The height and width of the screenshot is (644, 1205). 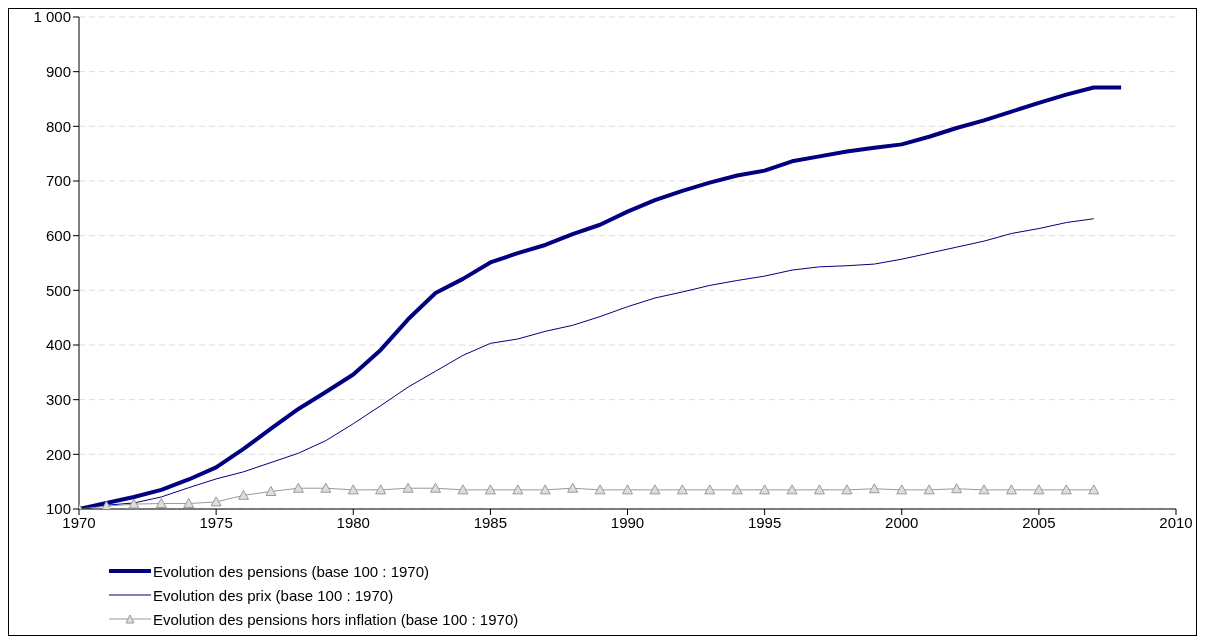 I want to click on y-tick-label: 800, so click(x=58, y=126).